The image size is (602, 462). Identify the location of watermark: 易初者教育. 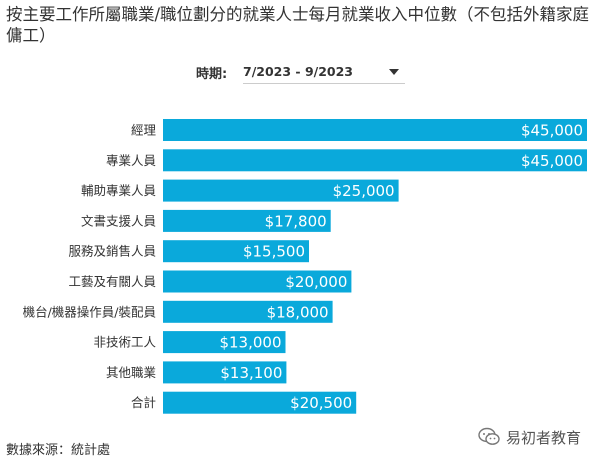
(529, 437).